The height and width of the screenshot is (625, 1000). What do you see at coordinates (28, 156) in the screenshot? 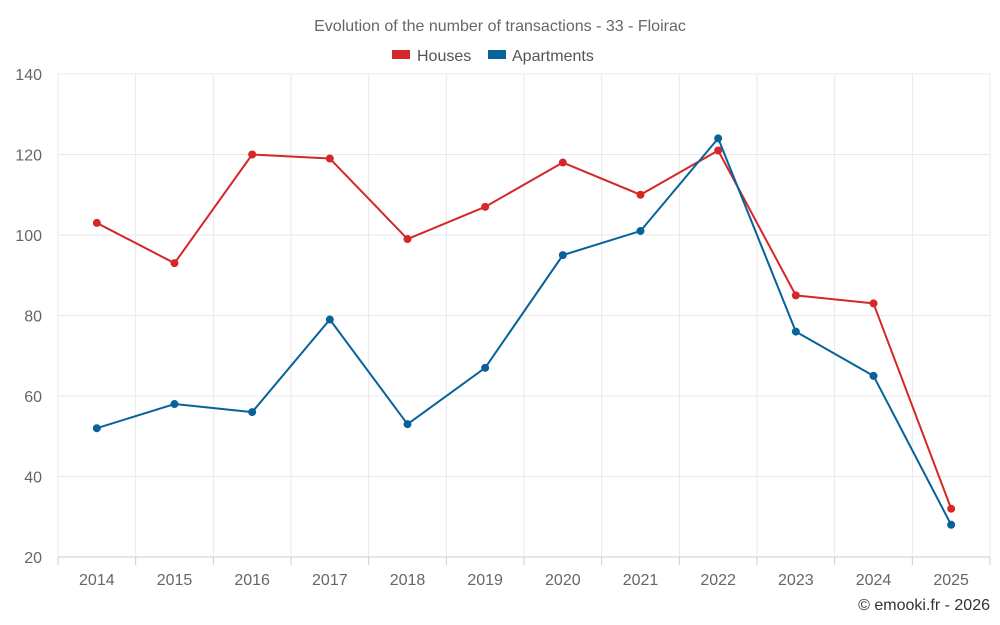
I see `y-tick-label-120: 120` at bounding box center [28, 156].